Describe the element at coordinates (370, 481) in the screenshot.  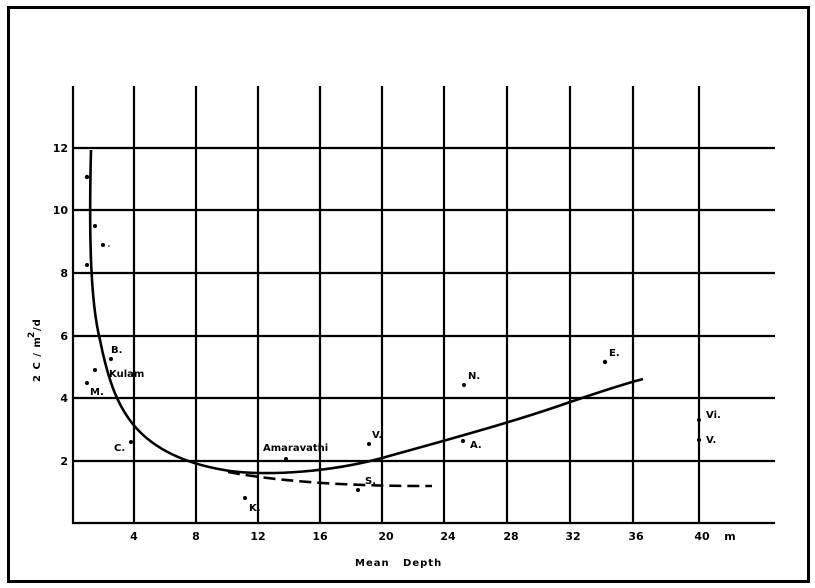
I see `label-s: S.` at that location.